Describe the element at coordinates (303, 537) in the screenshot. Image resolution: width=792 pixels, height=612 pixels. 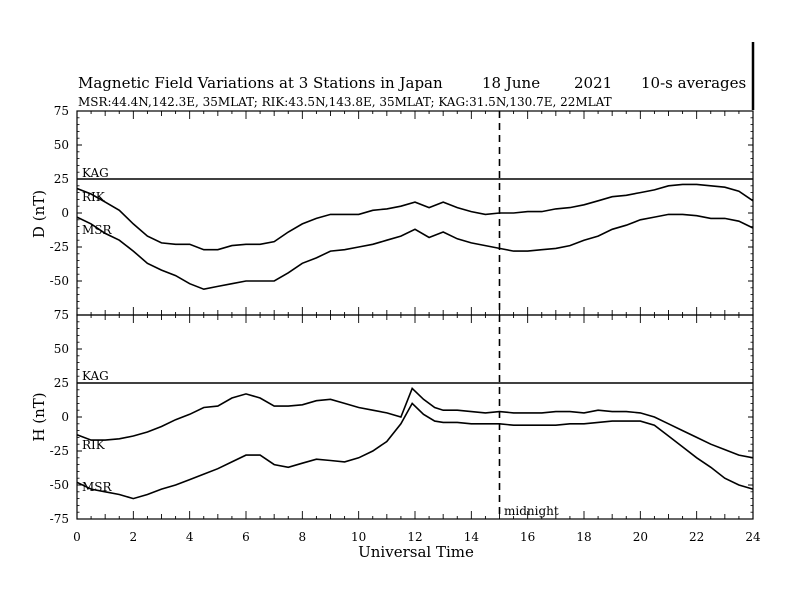
I see `xtick-label: 8` at that location.